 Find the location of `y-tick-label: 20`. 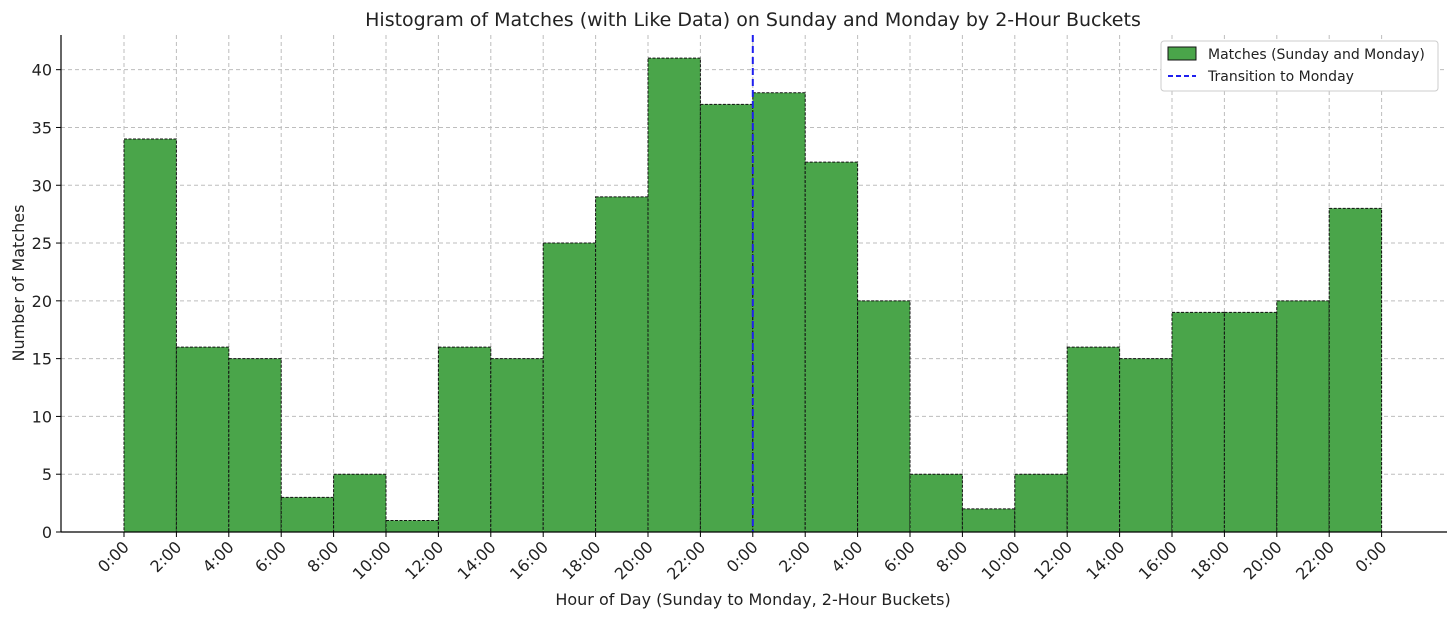

y-tick-label: 20 is located at coordinates (42, 301).